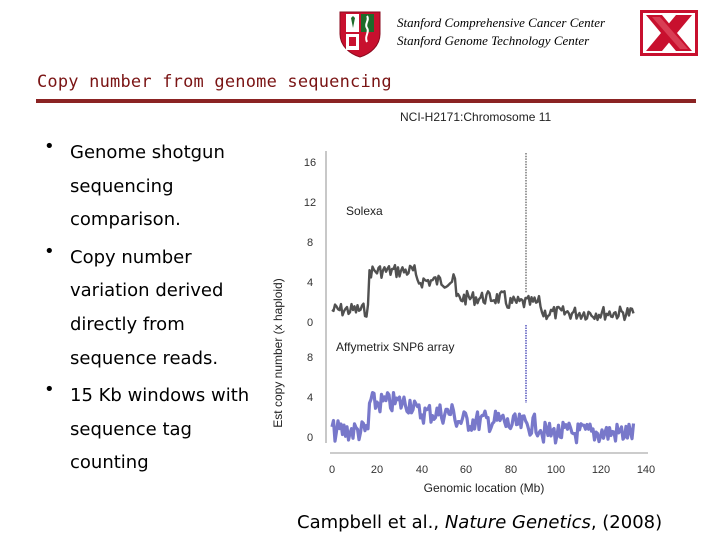  Describe the element at coordinates (483, 418) in the screenshot. I see `snp6-copy-number-trace` at that location.